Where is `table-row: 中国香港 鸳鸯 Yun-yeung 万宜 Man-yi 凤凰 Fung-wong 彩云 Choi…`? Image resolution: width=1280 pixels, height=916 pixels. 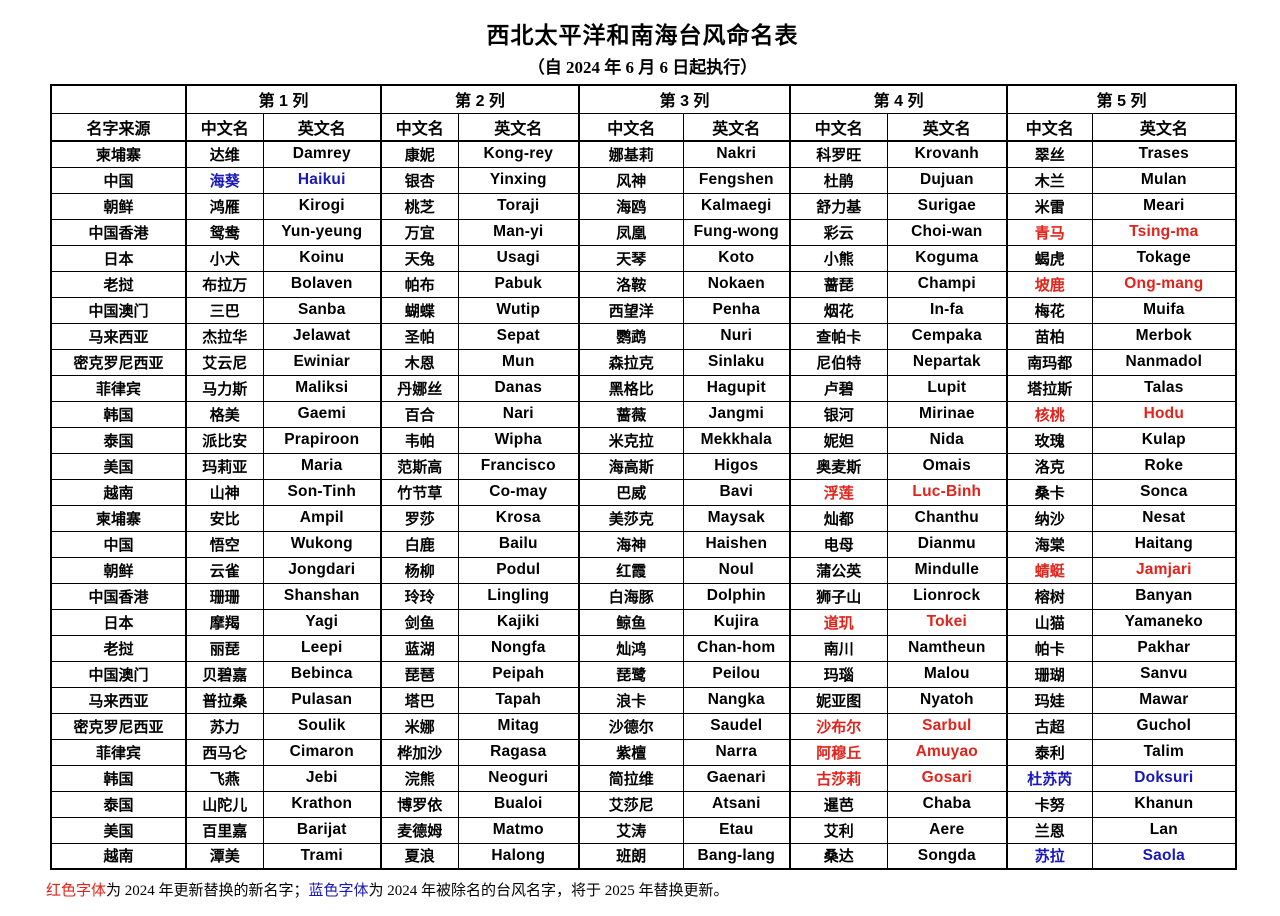
table-row: 中国香港 鸳鸯 Yun-yeung 万宜 Man-yi 凤凰 Fung-wong 彩云 Choi… is located at coordinates (643, 232).